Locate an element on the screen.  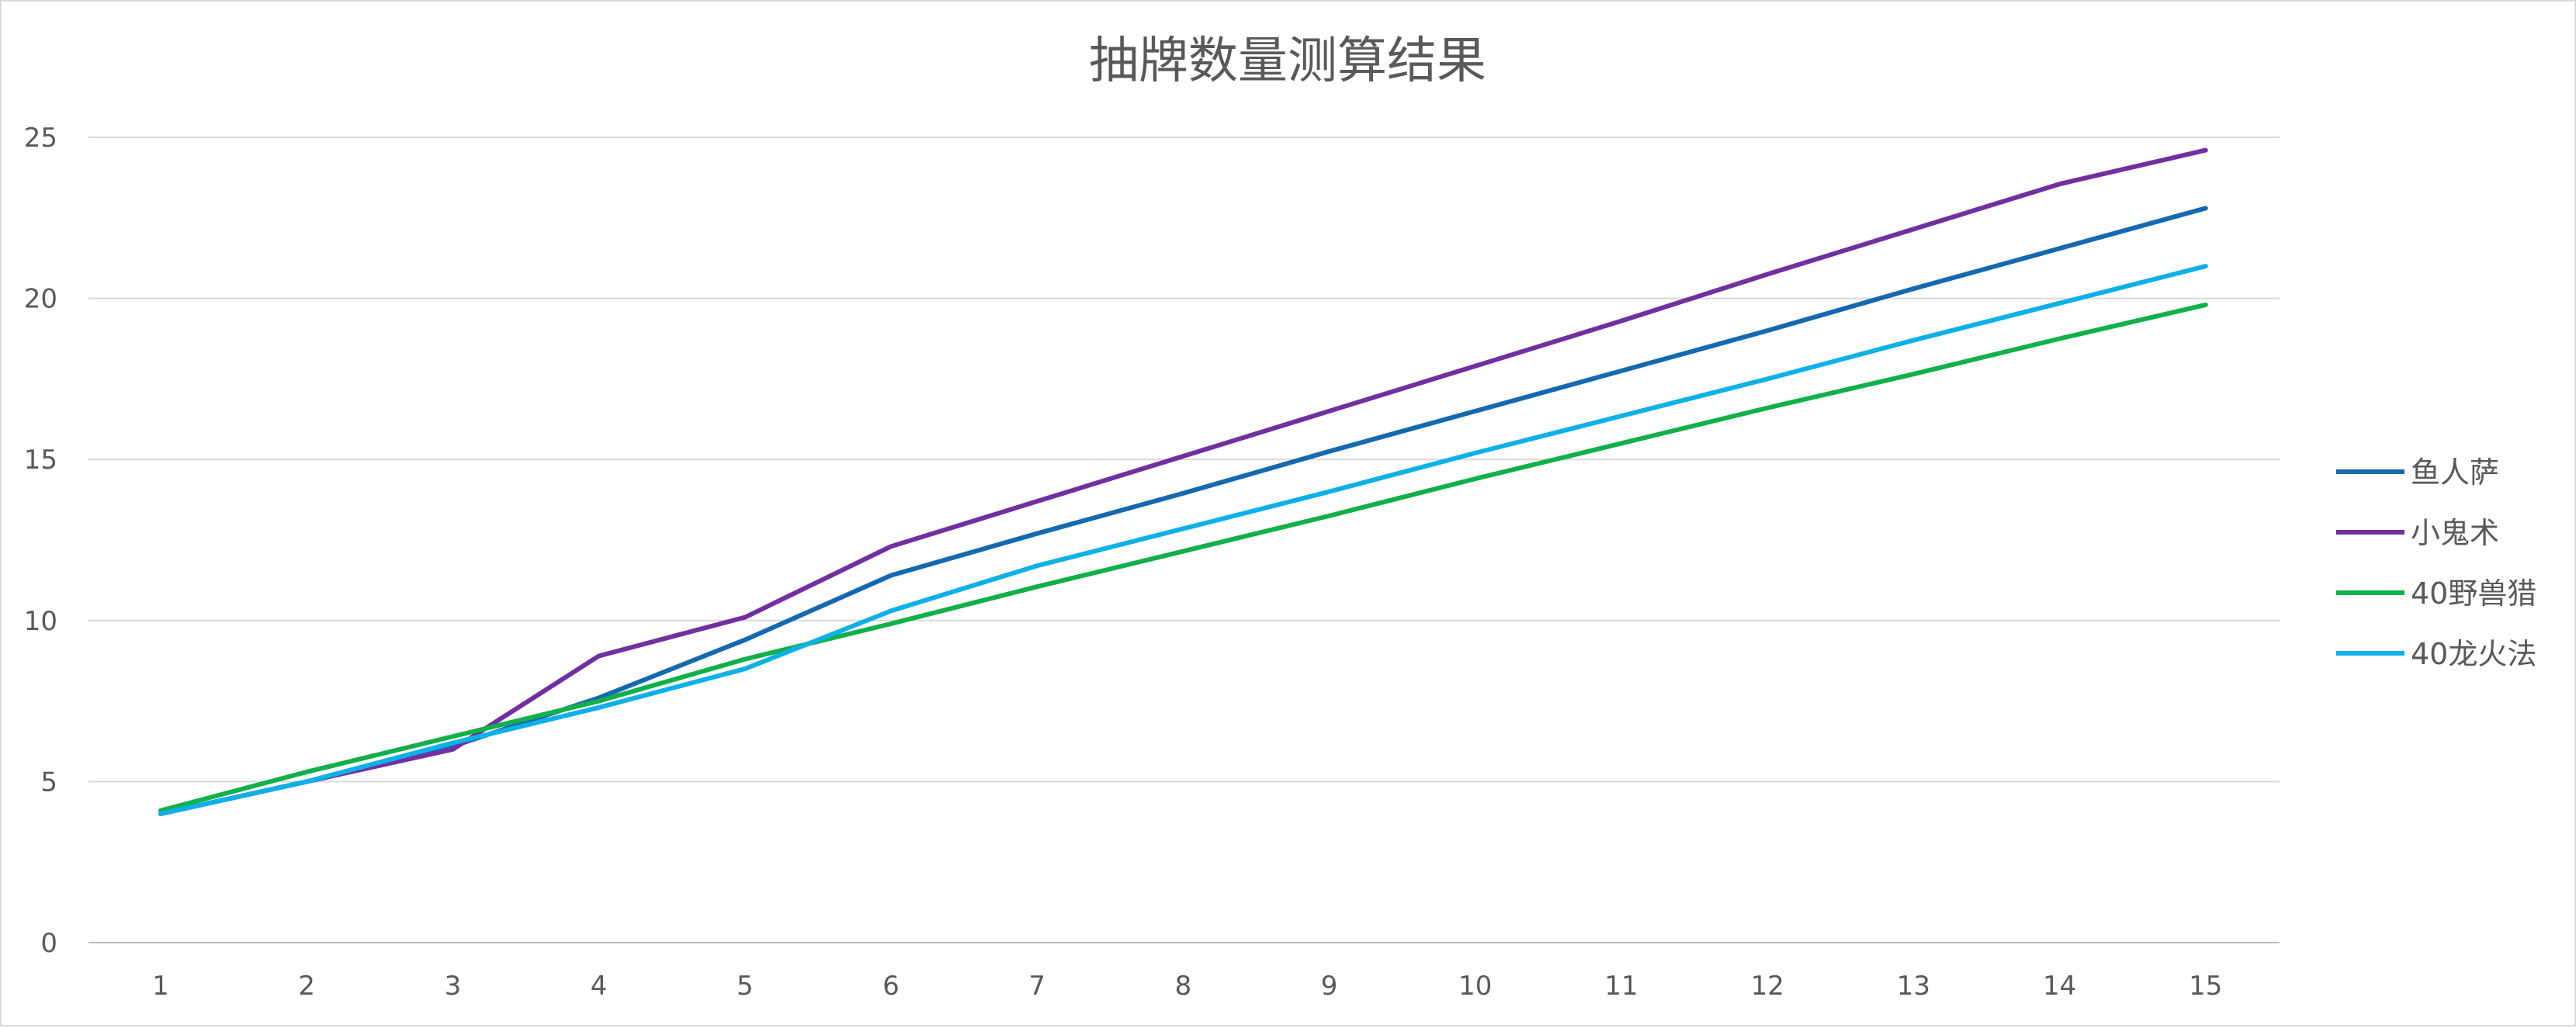
x-tick-label: 5 is located at coordinates (745, 987).